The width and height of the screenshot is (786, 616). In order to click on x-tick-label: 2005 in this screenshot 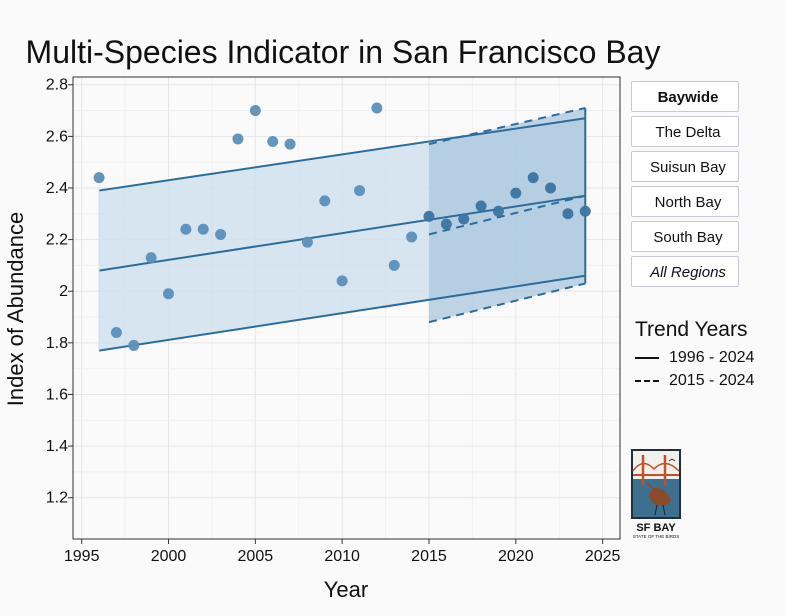, I will do `click(256, 556)`.